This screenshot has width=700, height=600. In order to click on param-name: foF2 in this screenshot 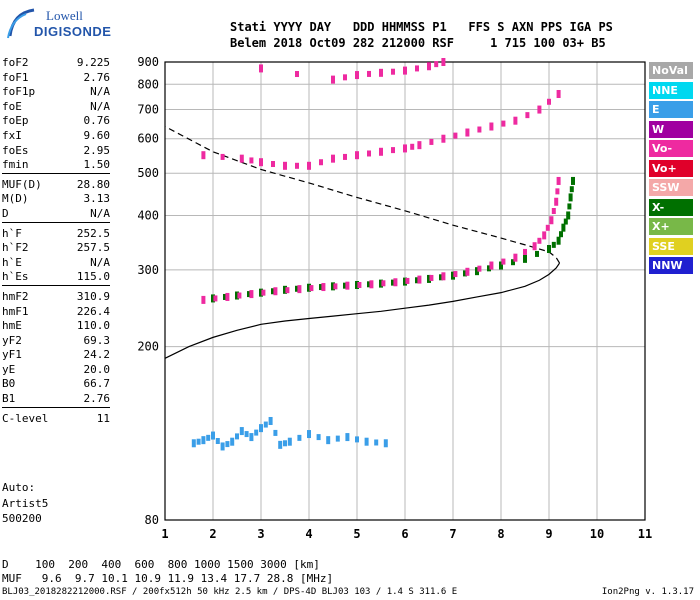, I will do `click(15, 62)`.